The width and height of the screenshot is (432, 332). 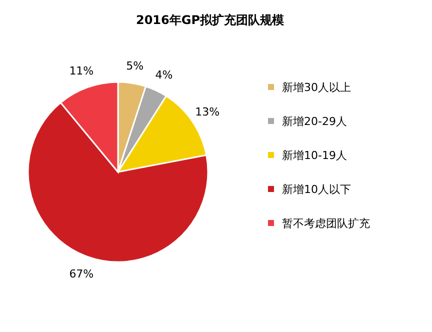 What do you see at coordinates (316, 189) in the screenshot?
I see `legend-label: 新增10人以下` at bounding box center [316, 189].